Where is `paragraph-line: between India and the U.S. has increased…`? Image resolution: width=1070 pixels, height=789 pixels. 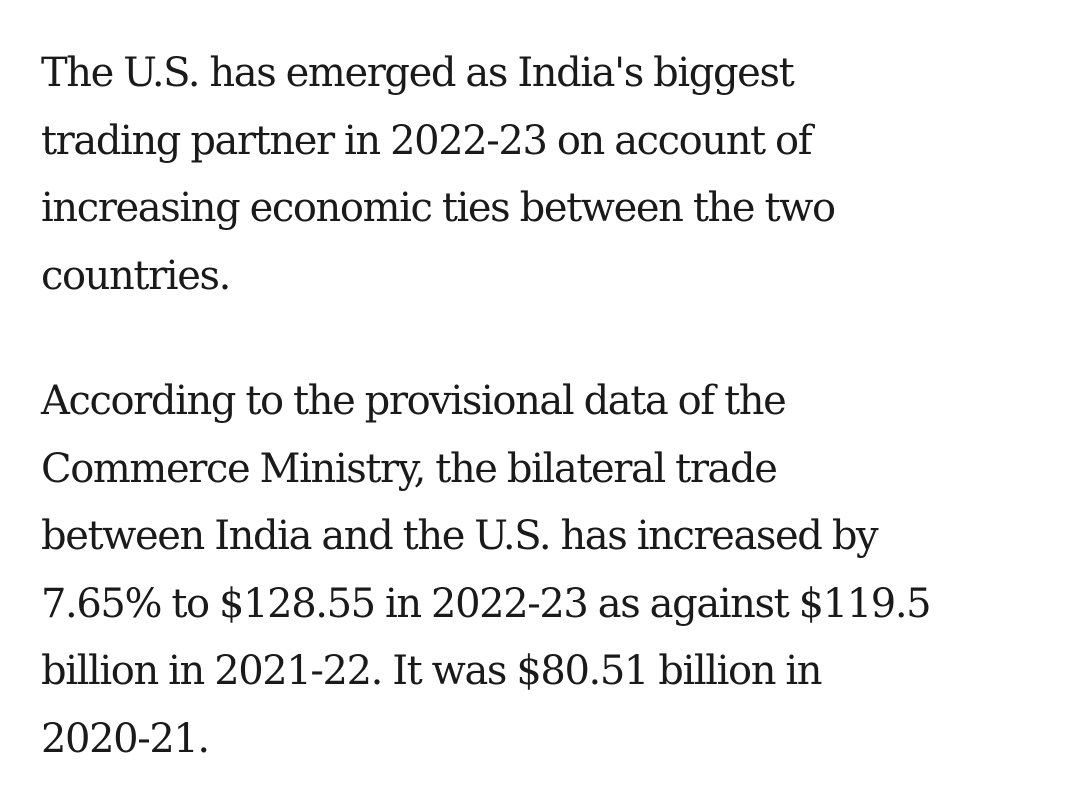 paragraph-line: between India and the U.S. has increased… is located at coordinates (460, 536).